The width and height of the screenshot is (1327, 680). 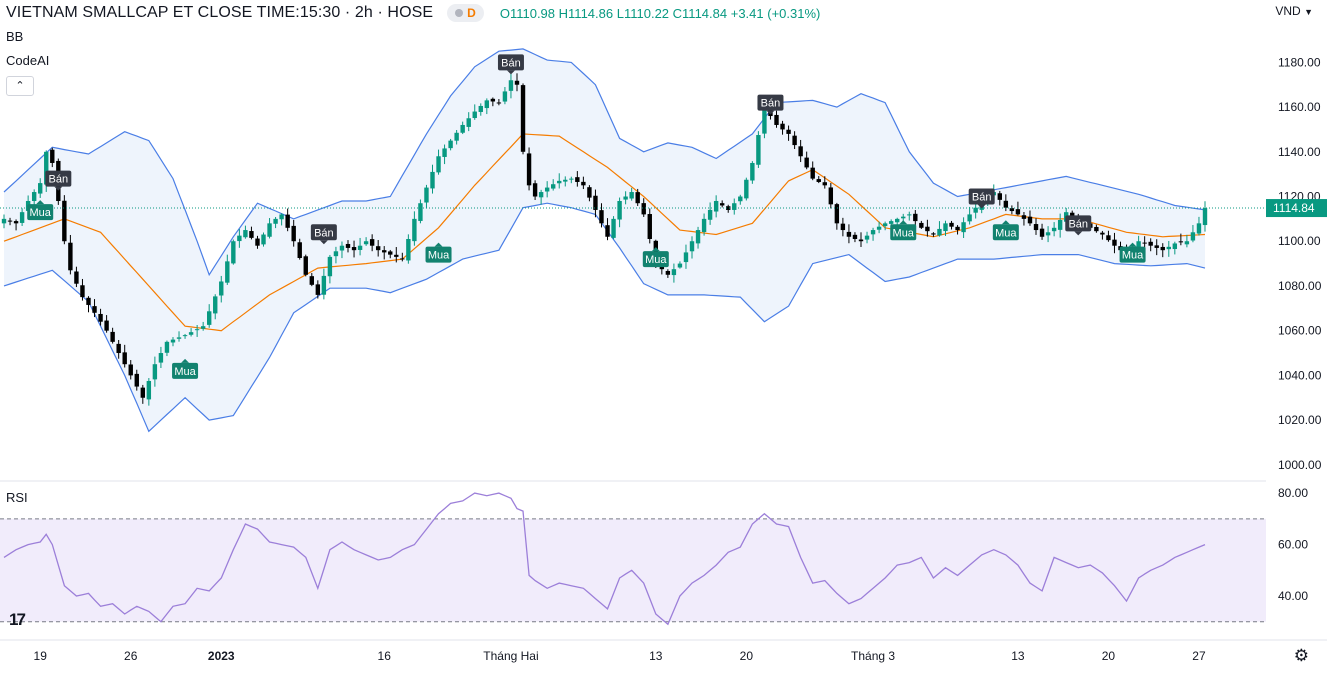 I want to click on price-axis-tick: 1100.00, so click(x=1299, y=241).